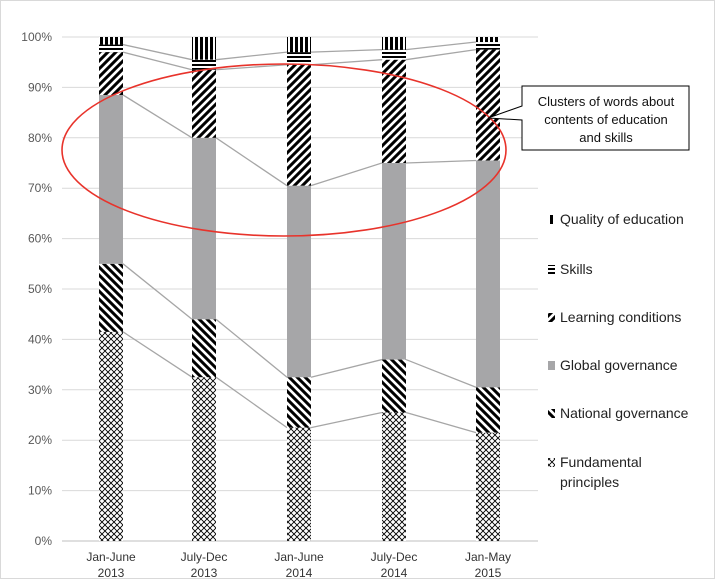 The width and height of the screenshot is (715, 584). Describe the element at coordinates (44, 541) in the screenshot. I see `y-tick-label: 0%` at that location.